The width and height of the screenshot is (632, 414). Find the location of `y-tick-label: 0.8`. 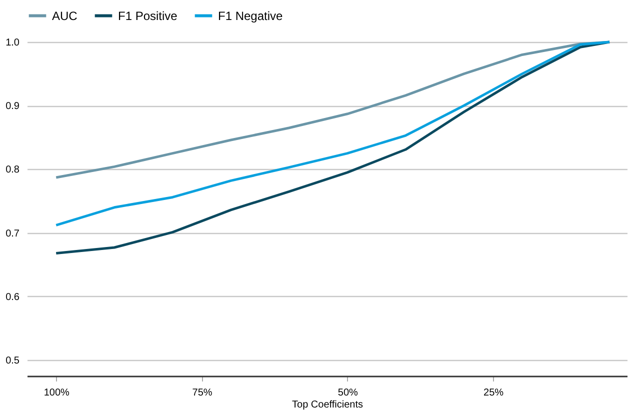

y-tick-label: 0.8 is located at coordinates (13, 170).